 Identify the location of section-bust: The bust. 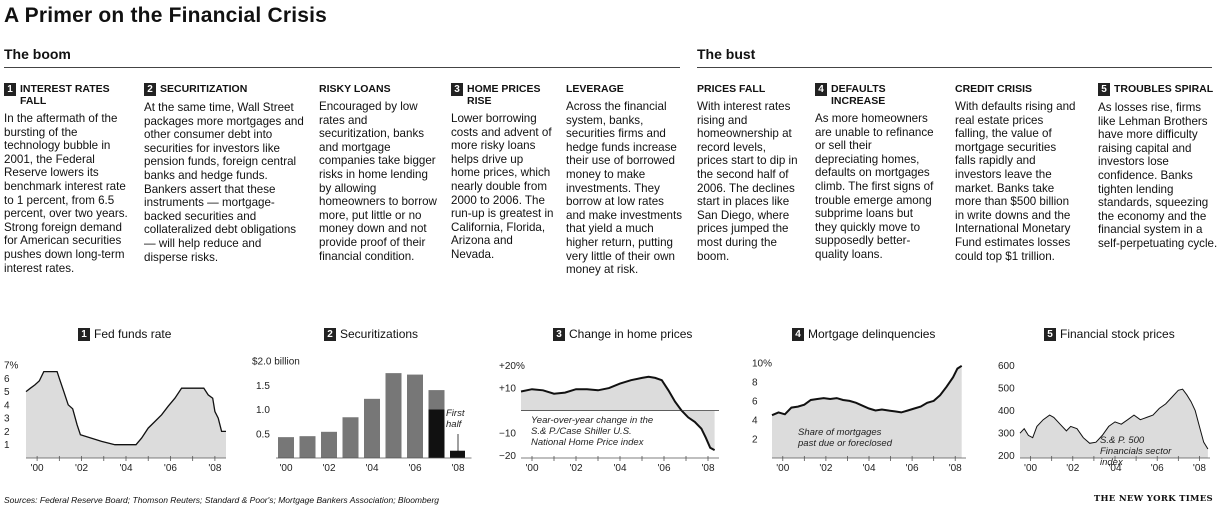
(726, 54).